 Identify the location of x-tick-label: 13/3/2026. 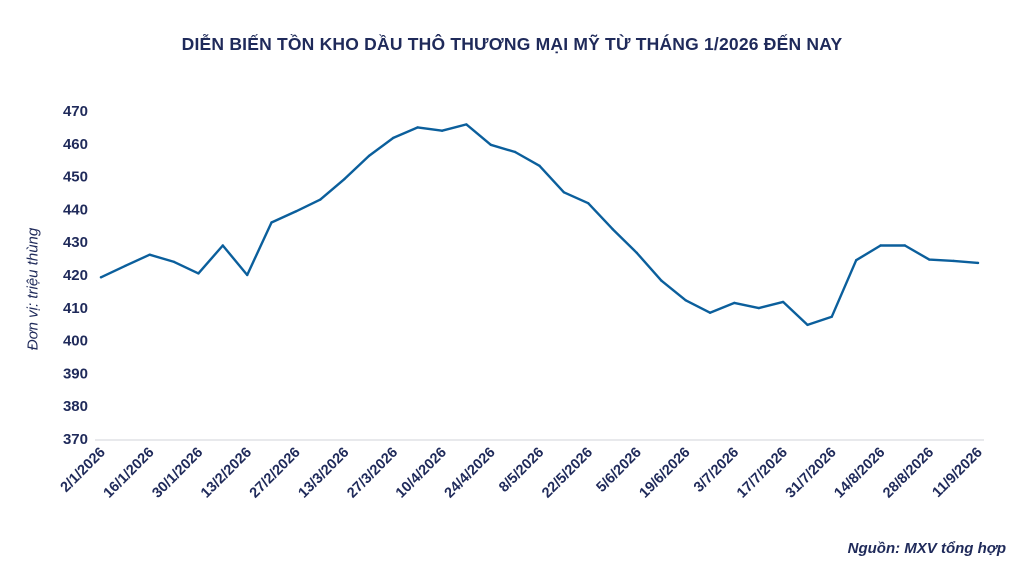
(324, 473).